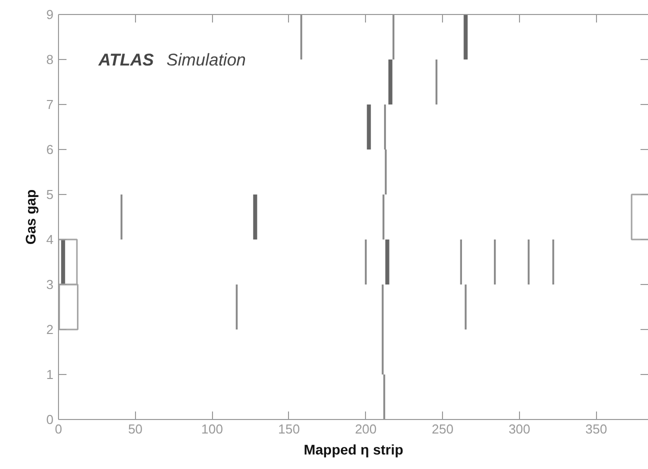 The image size is (648, 469). Describe the element at coordinates (50, 239) in the screenshot. I see `y-tick-label: 4` at that location.